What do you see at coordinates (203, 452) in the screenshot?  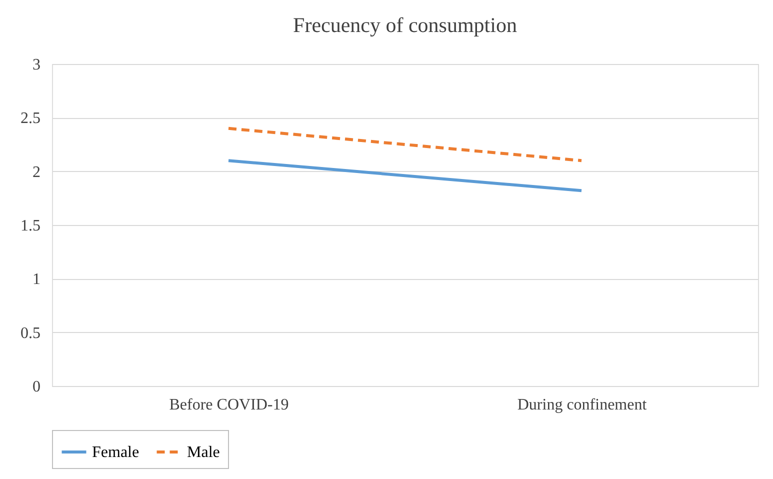 I see `legend-label: Male` at bounding box center [203, 452].